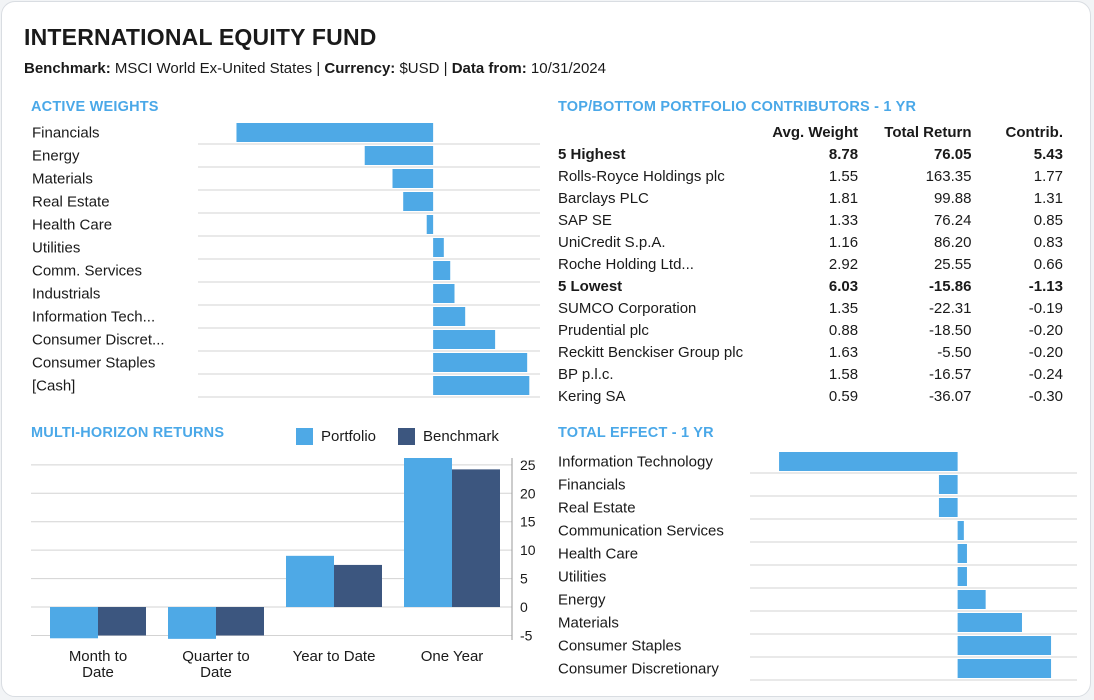 This screenshot has width=1094, height=700. What do you see at coordinates (568, 68) in the screenshot?
I see `data-date-value: 10/31/2024` at bounding box center [568, 68].